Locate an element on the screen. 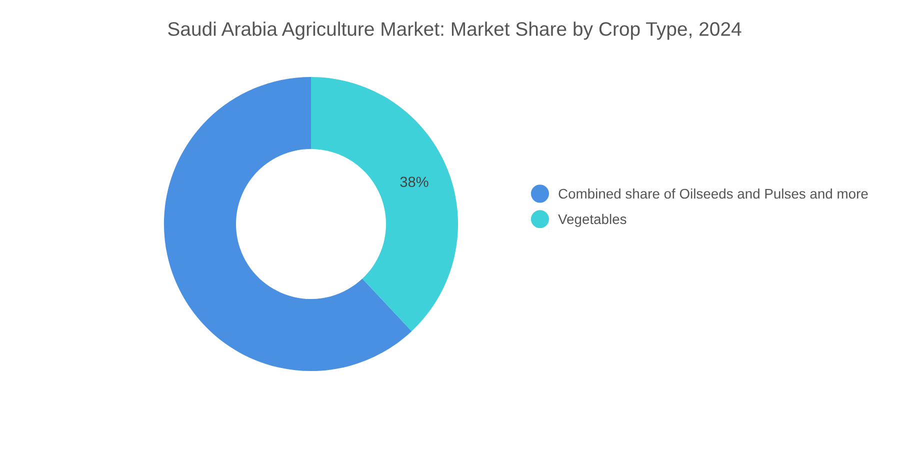 Image resolution: width=909 pixels, height=472 pixels. chart-title: Saudi Arabia Agriculture Market: Market Share by Crop Type, 2024 is located at coordinates (455, 31).